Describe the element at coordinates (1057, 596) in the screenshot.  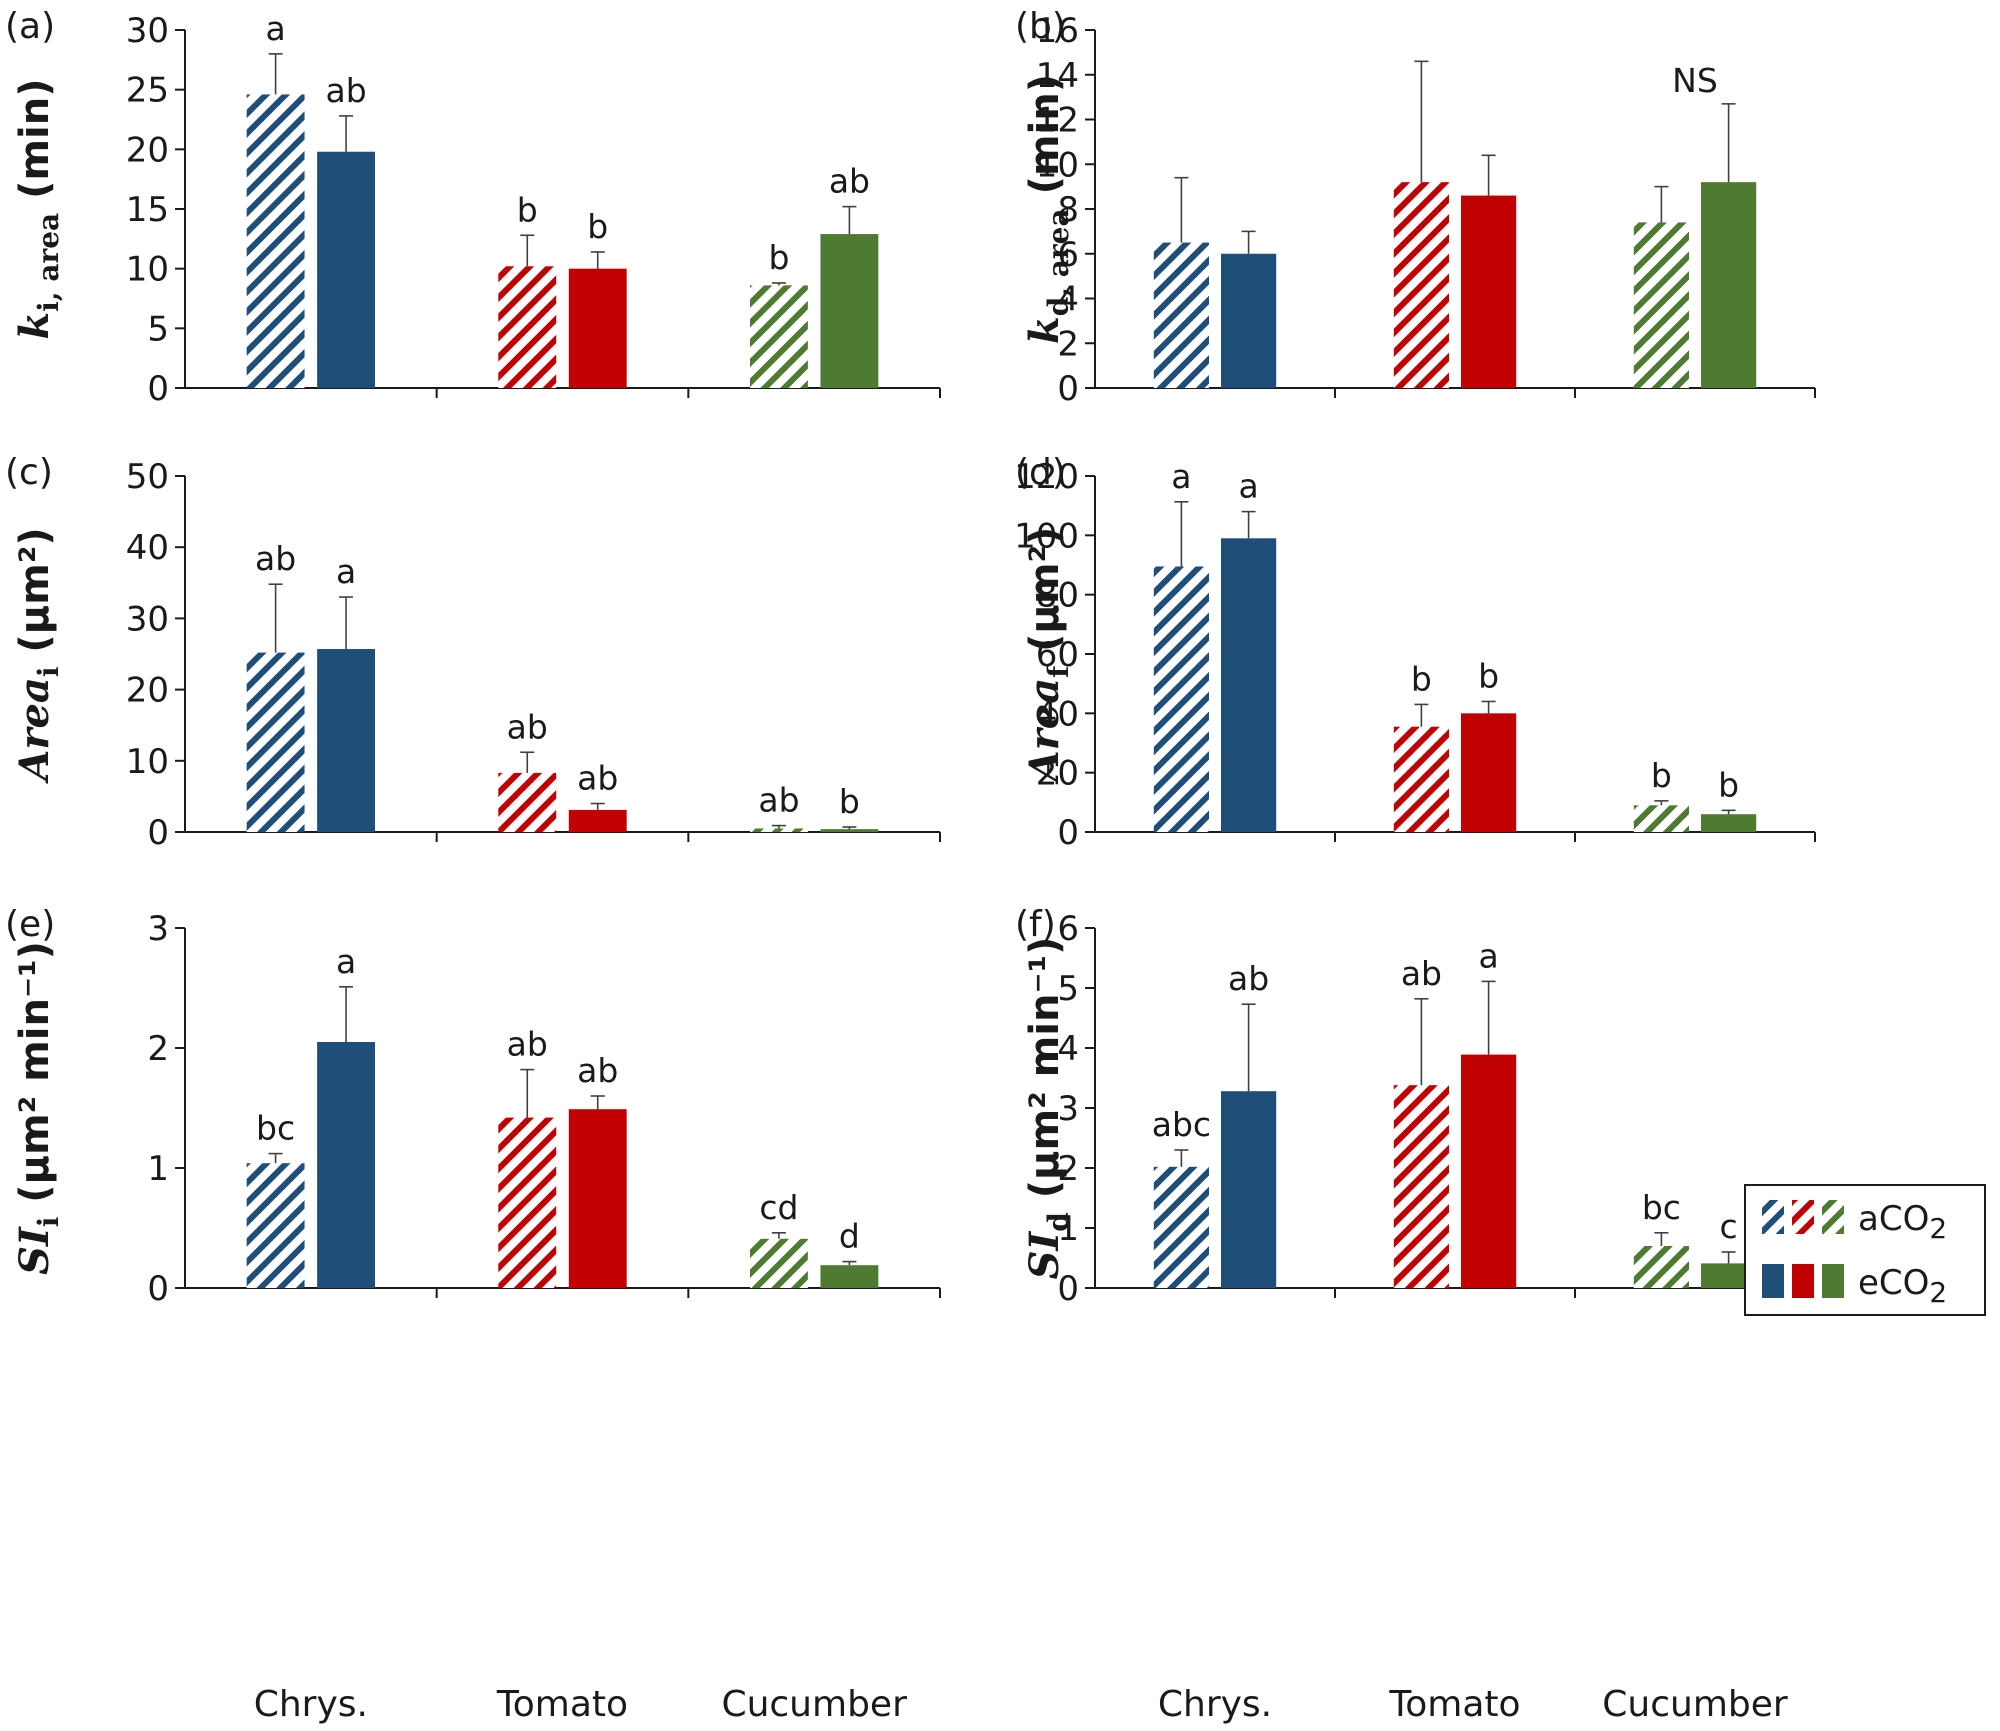
I see `y-tick-label: 80` at that location.